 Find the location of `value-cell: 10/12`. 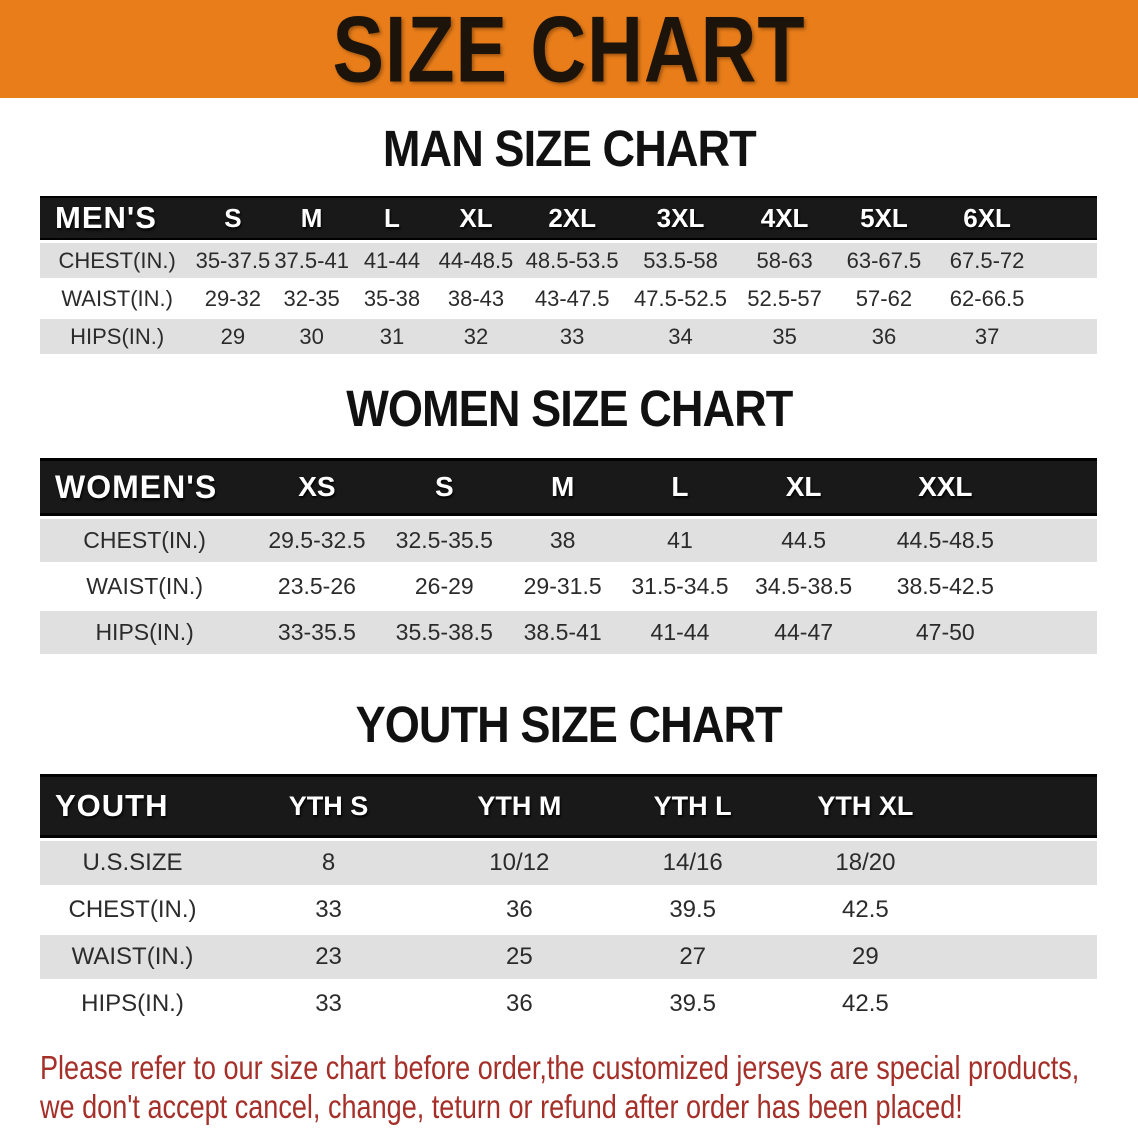

value-cell: 10/12 is located at coordinates (519, 862).